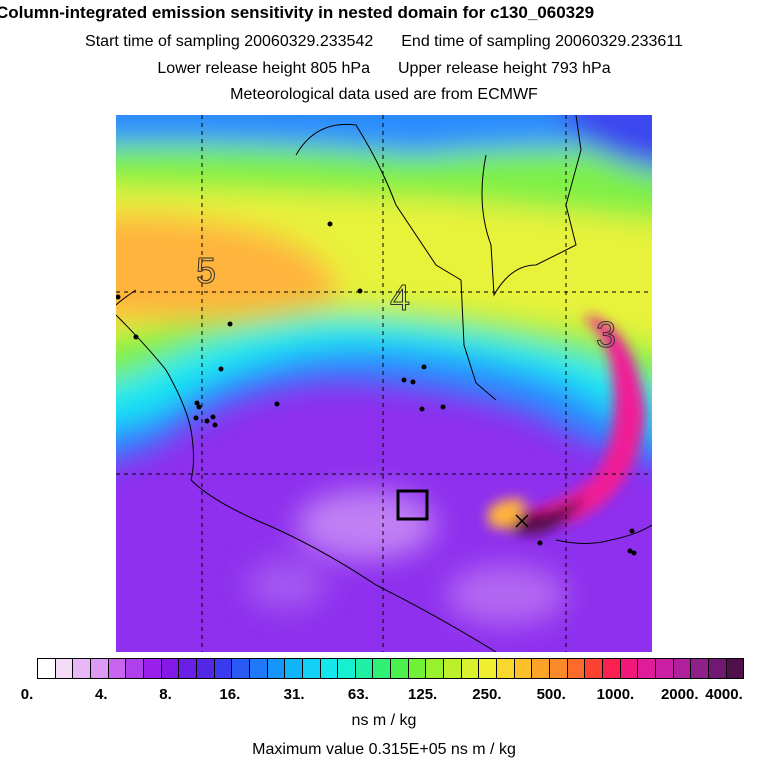 The width and height of the screenshot is (768, 768). Describe the element at coordinates (606, 334) in the screenshot. I see `grid-label-3: 3` at that location.